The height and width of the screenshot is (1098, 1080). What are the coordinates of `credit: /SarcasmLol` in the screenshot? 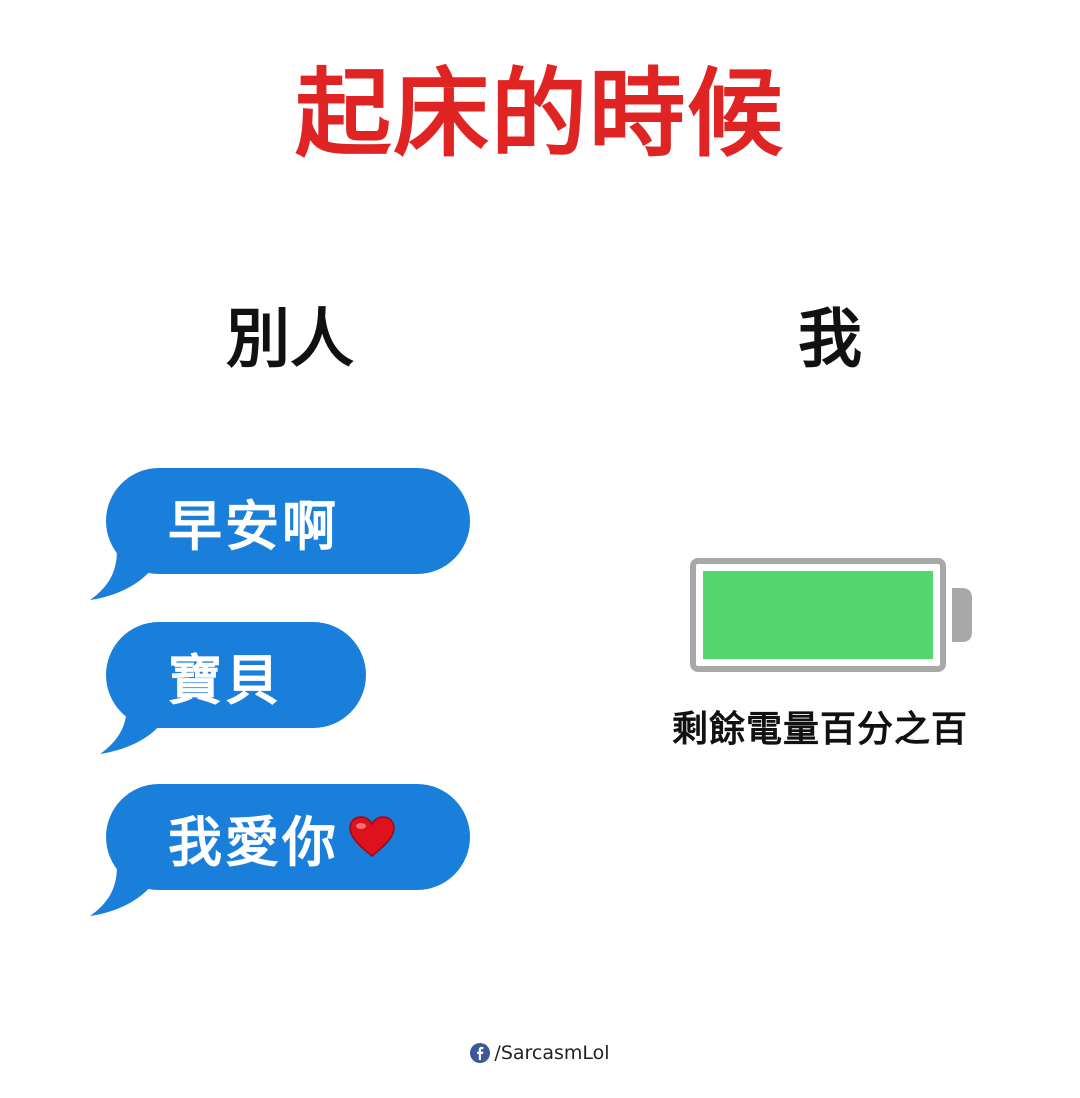 It's located at (540, 1053).